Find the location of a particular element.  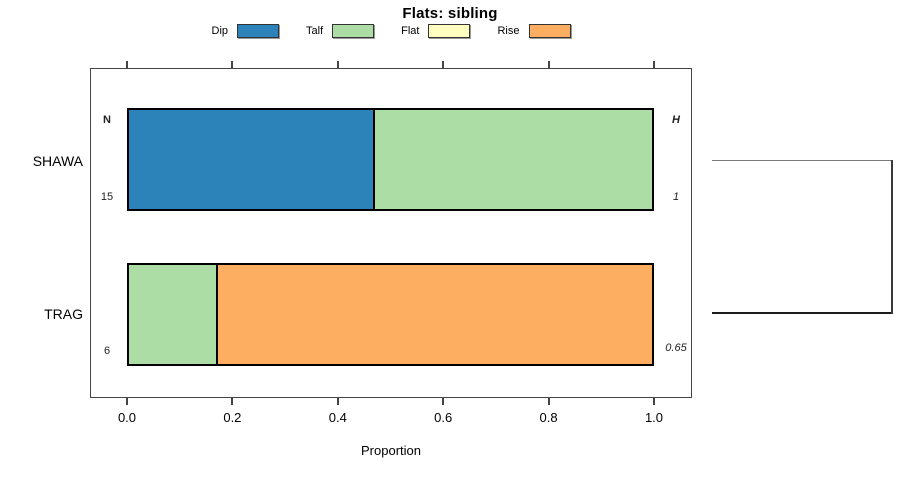

bar-segment-dip is located at coordinates (251, 159).